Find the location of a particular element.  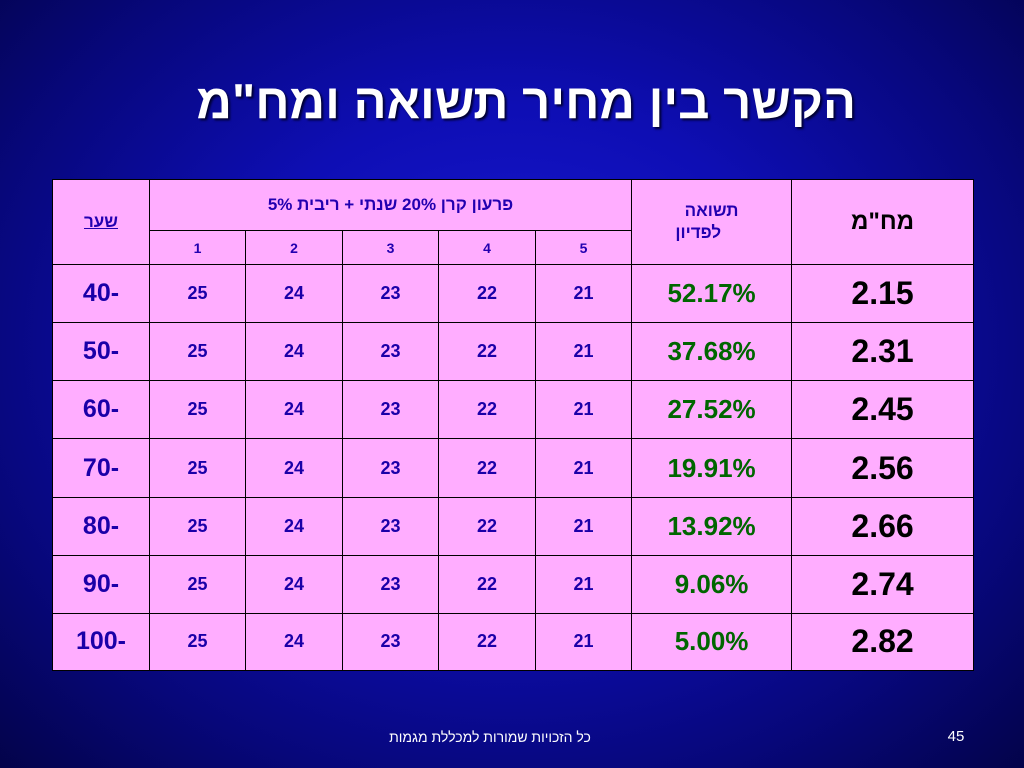

rate-cell: 40- is located at coordinates (101, 294).